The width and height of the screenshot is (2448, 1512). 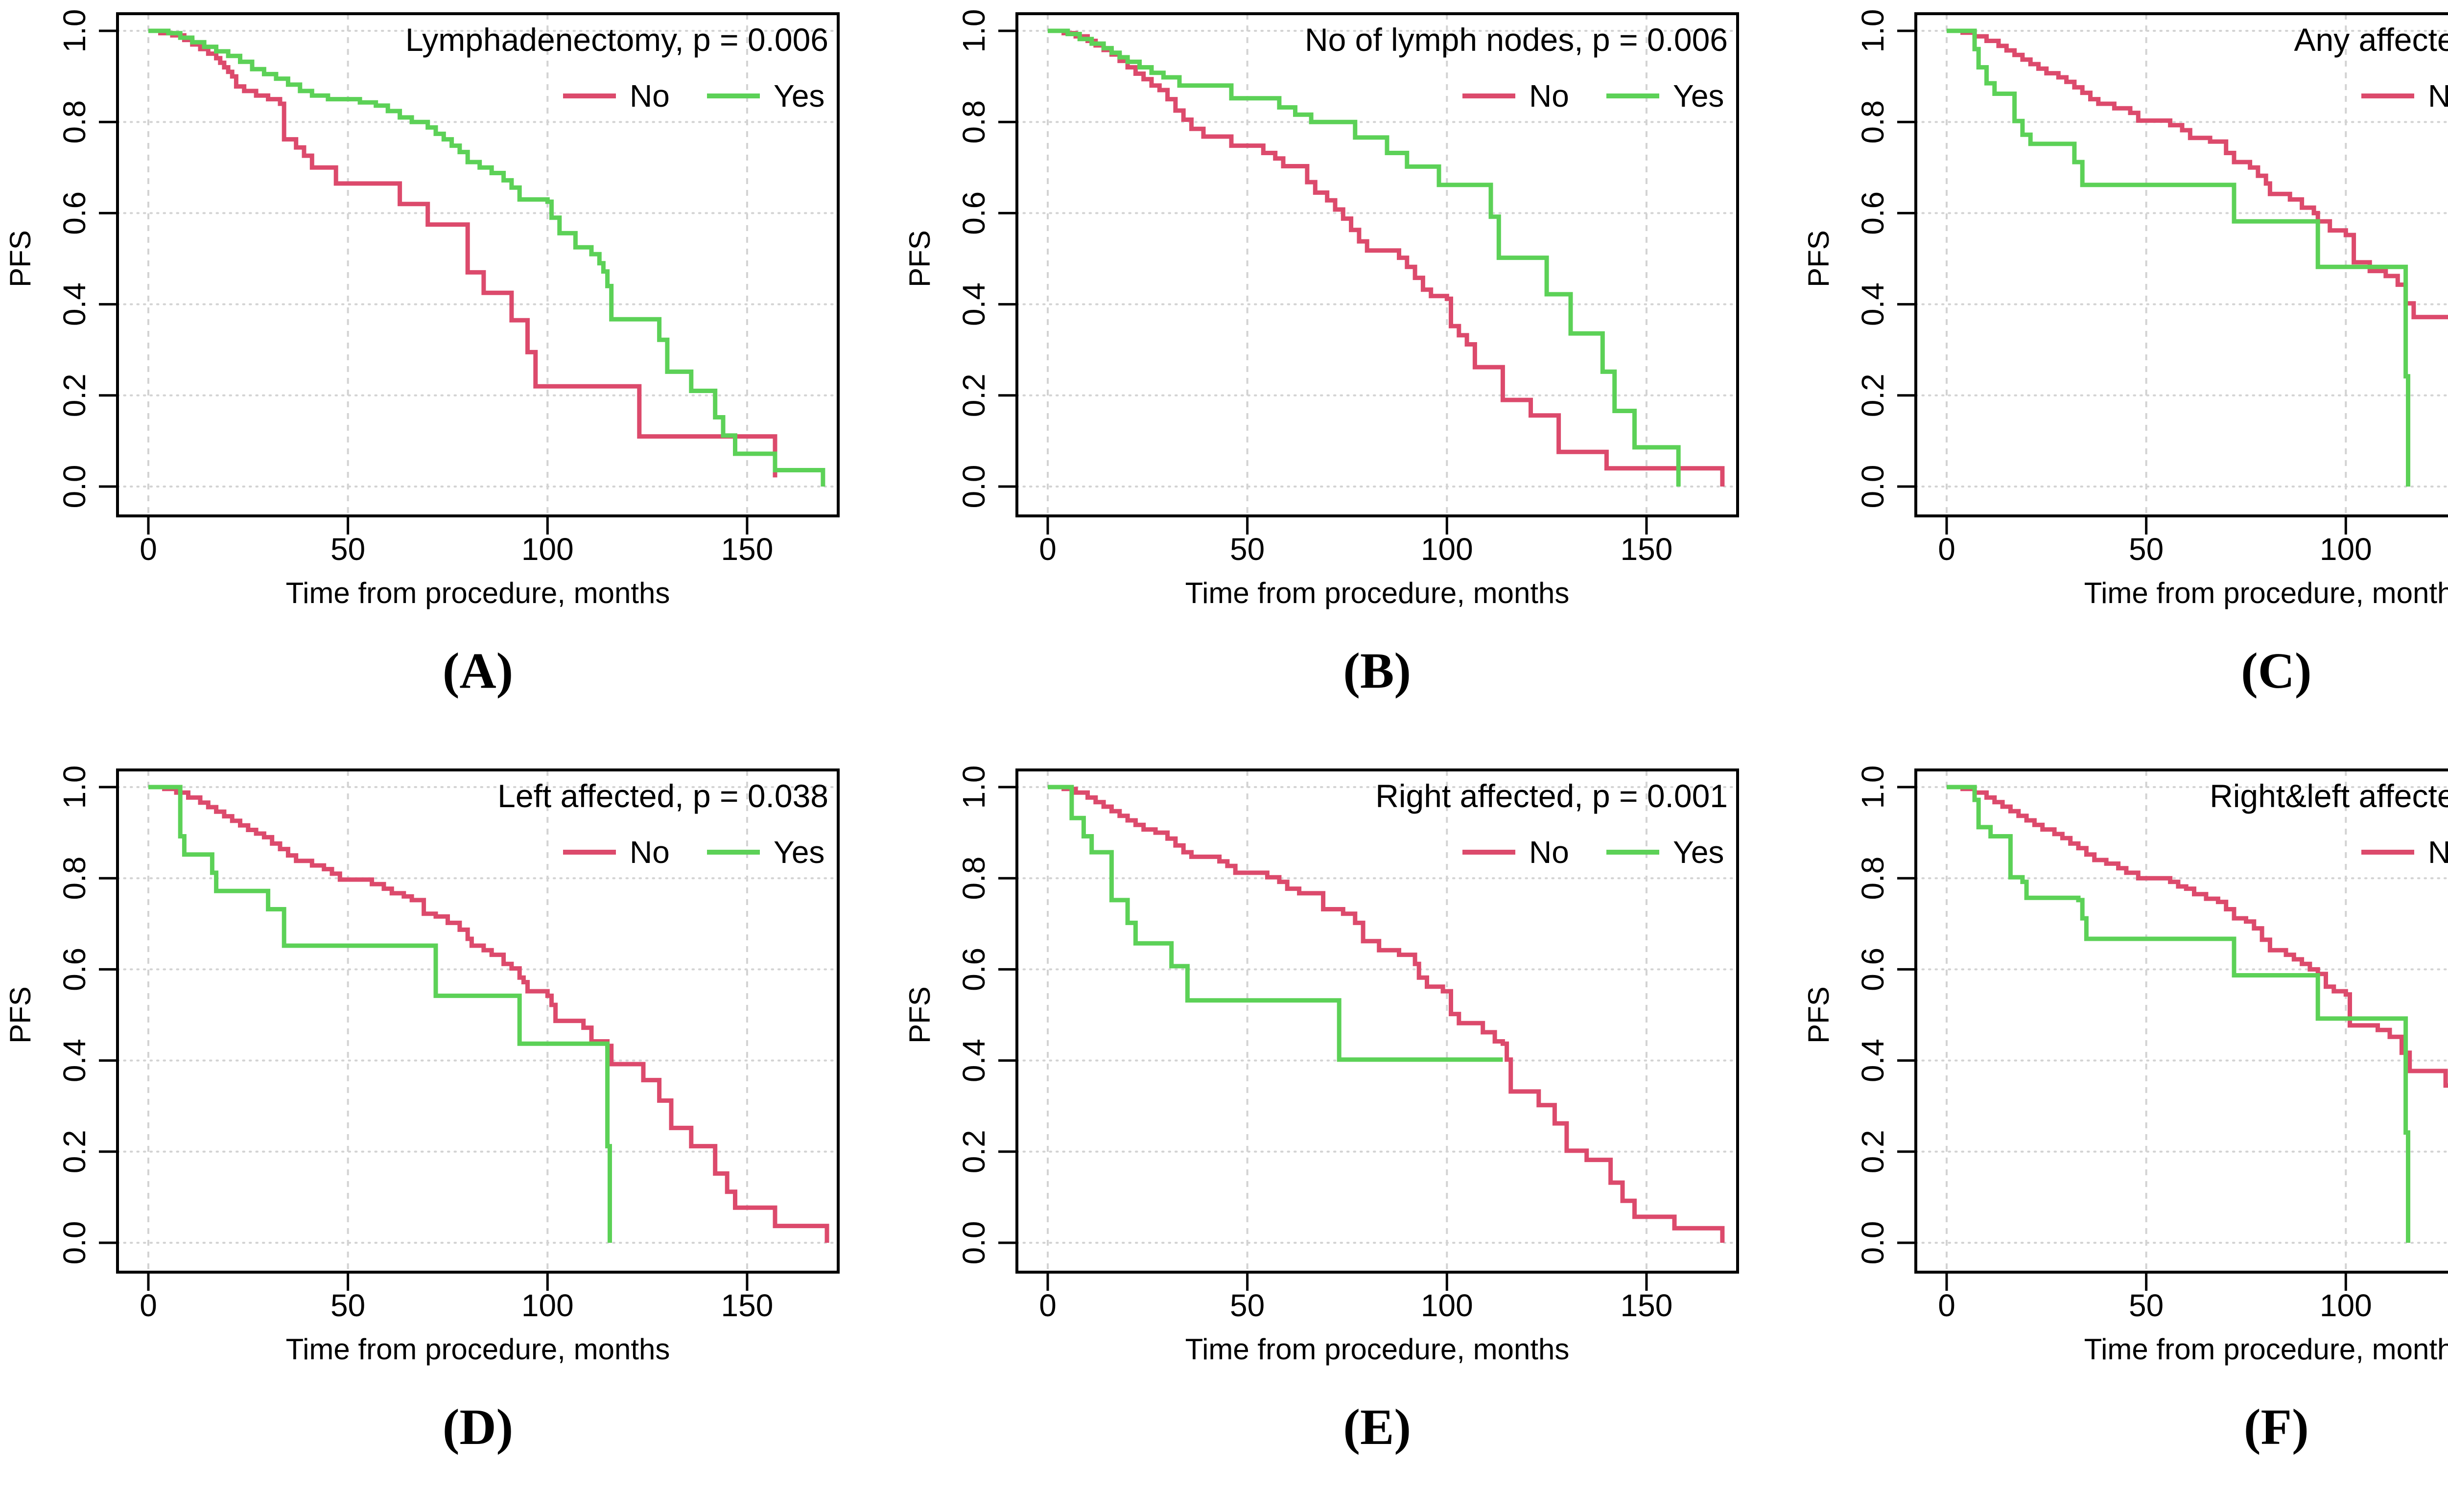 What do you see at coordinates (2371, 40) in the screenshot?
I see `legend-title: Any affected, p = 0.014` at bounding box center [2371, 40].